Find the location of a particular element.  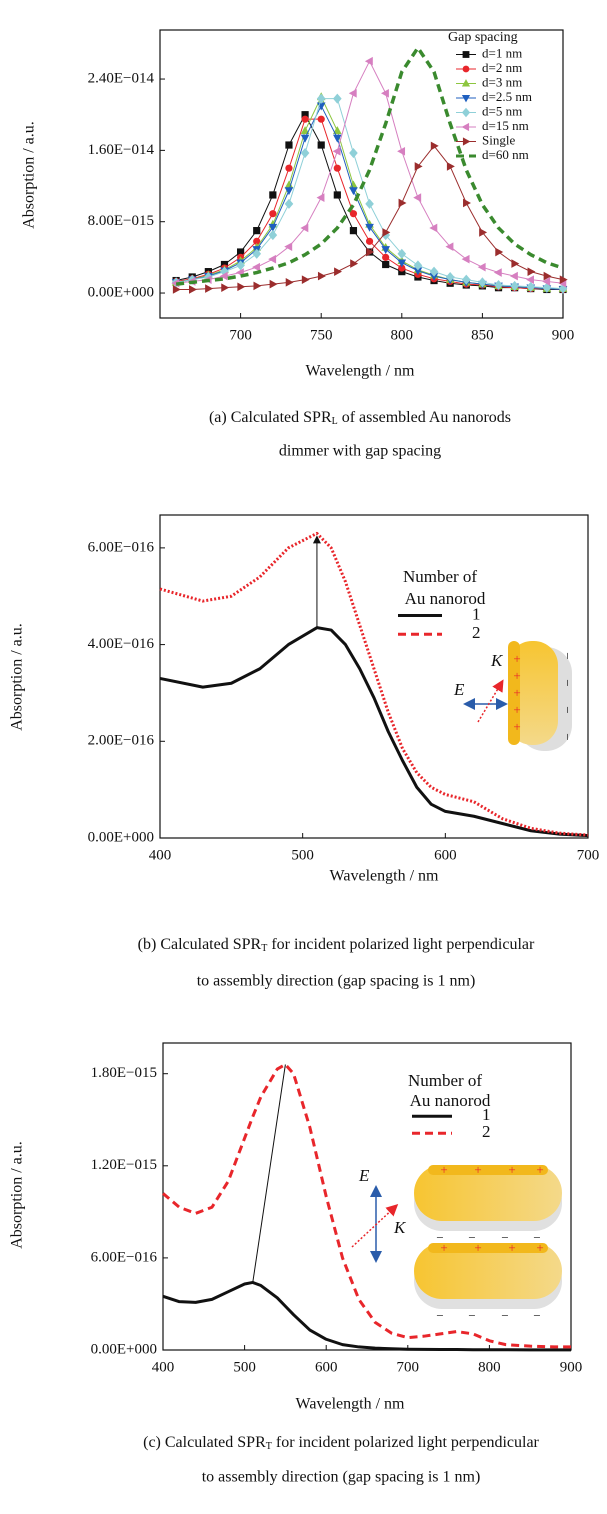

x-tick-label: 700 is located at coordinates (240, 335).